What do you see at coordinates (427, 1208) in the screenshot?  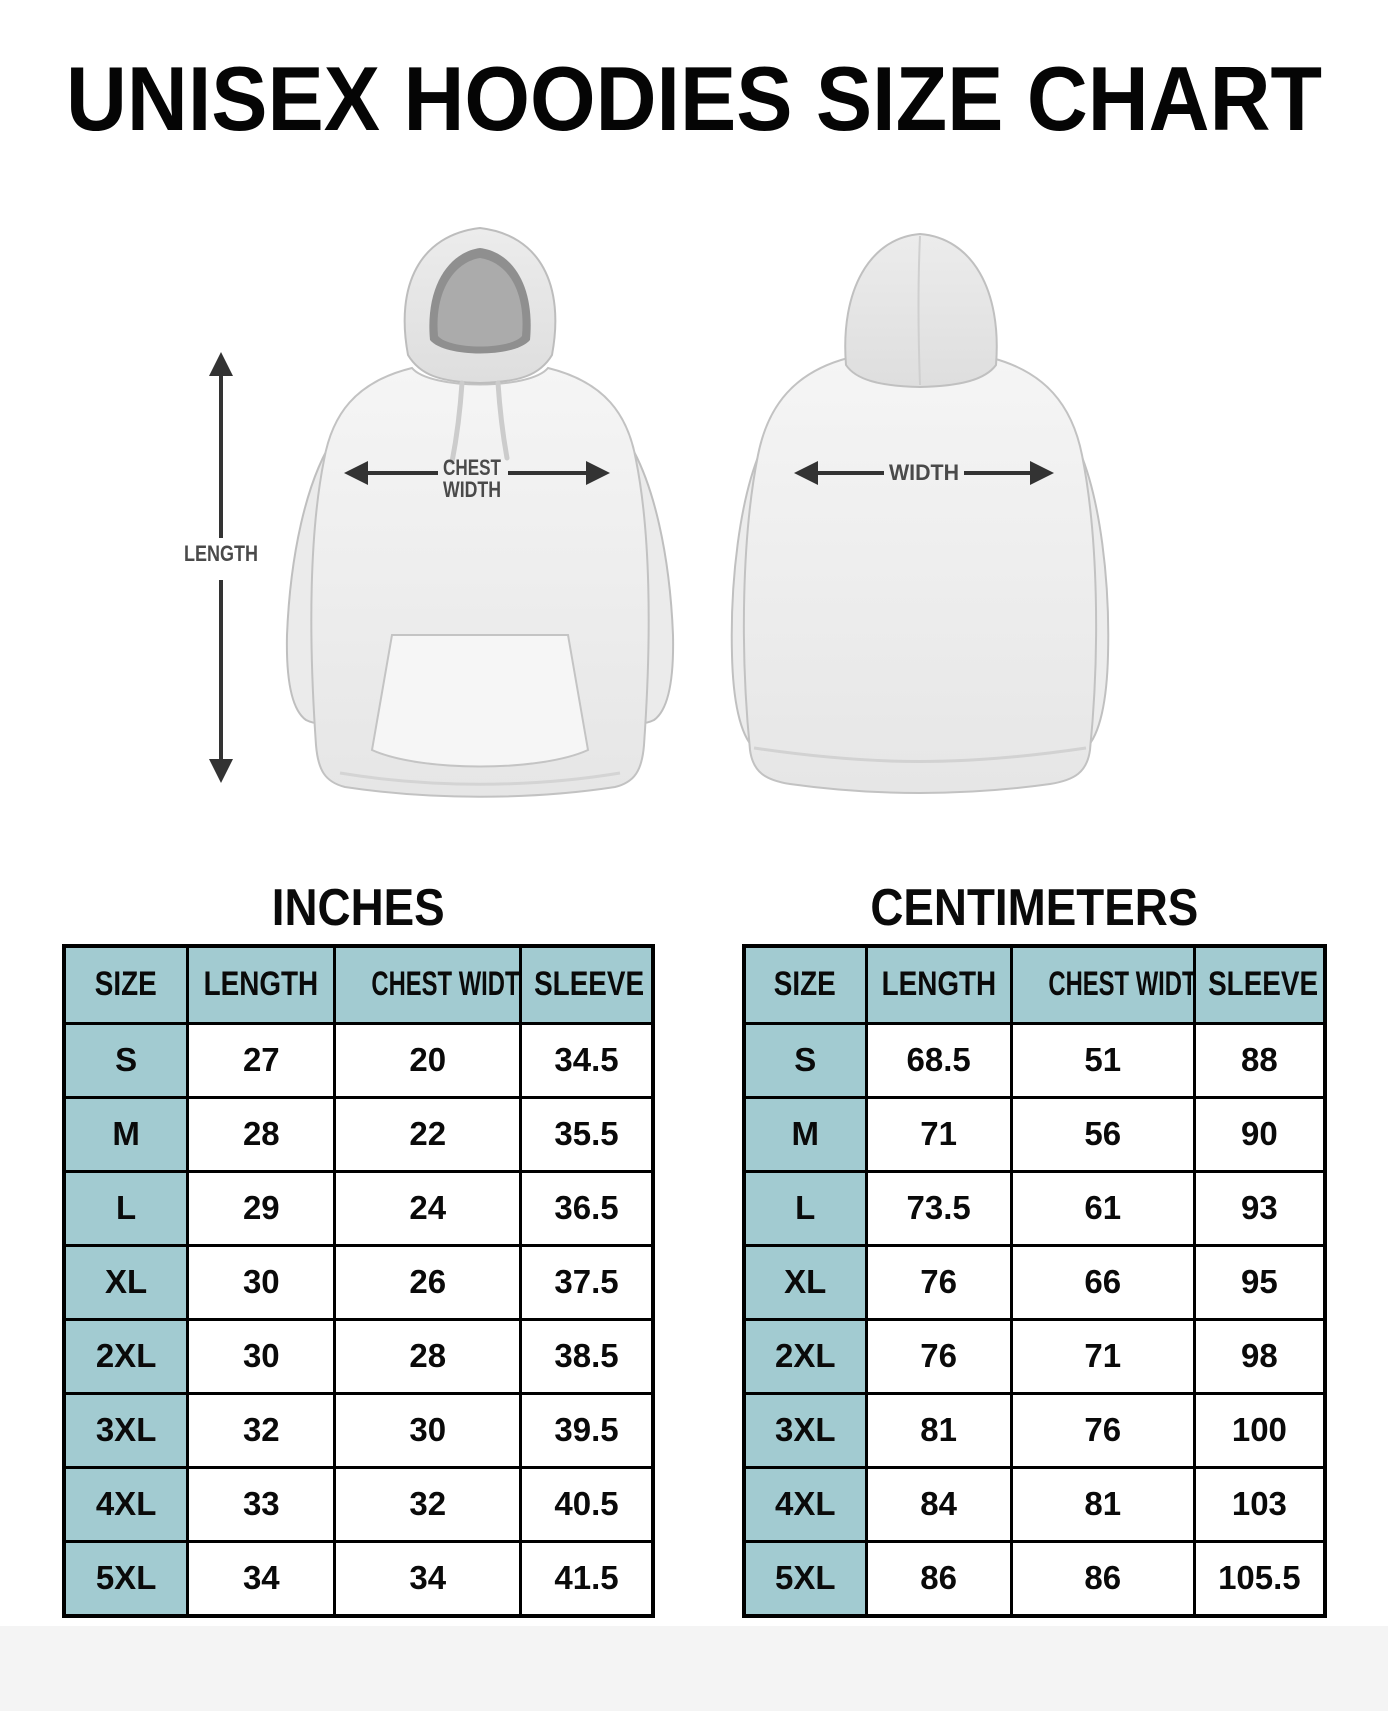 I see `value-cell: 24` at bounding box center [427, 1208].